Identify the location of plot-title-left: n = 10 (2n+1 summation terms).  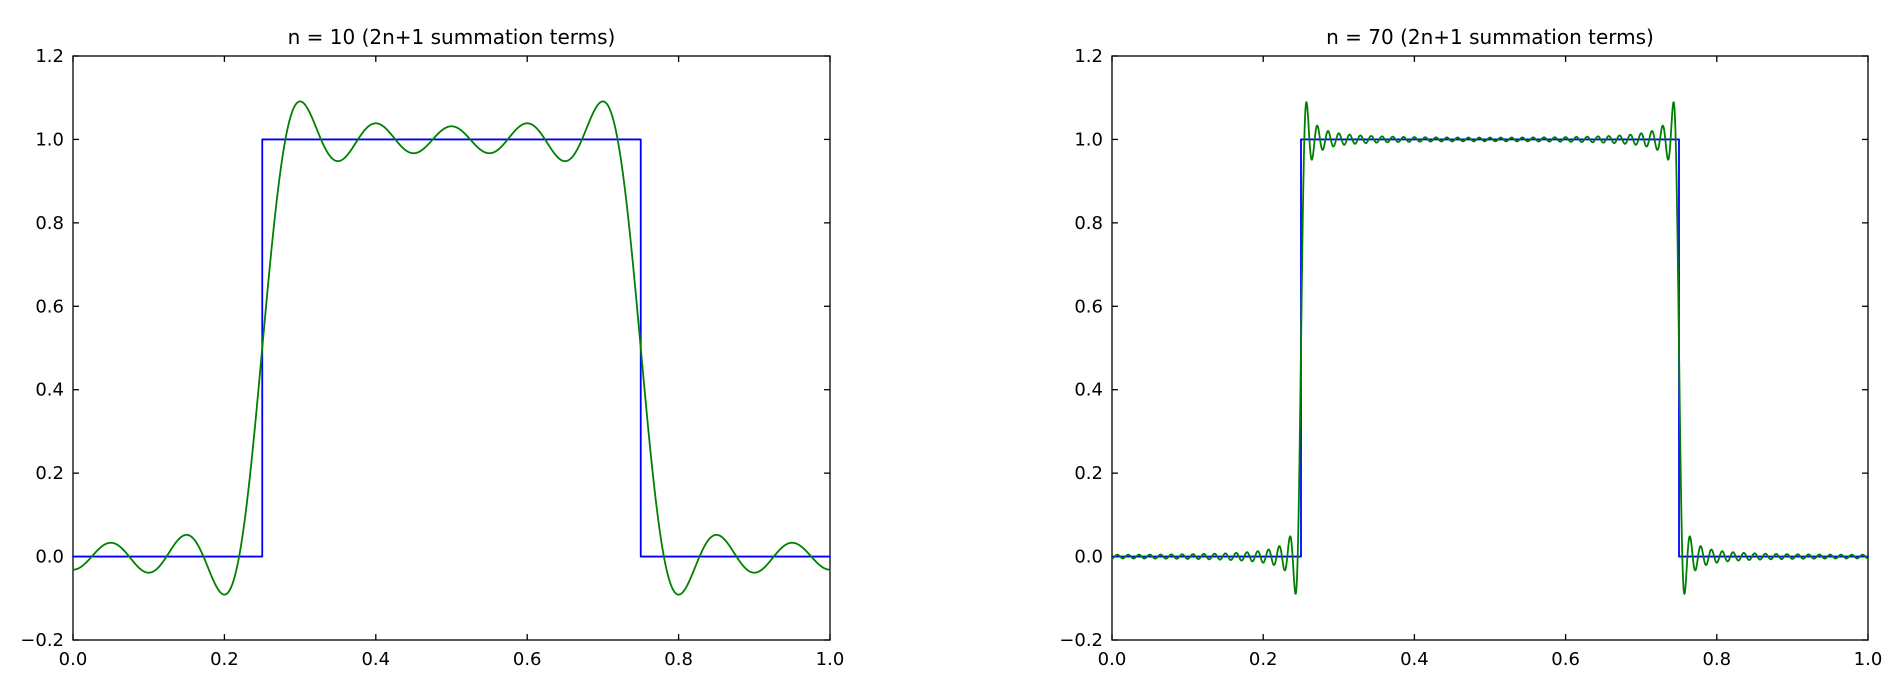
(451, 37).